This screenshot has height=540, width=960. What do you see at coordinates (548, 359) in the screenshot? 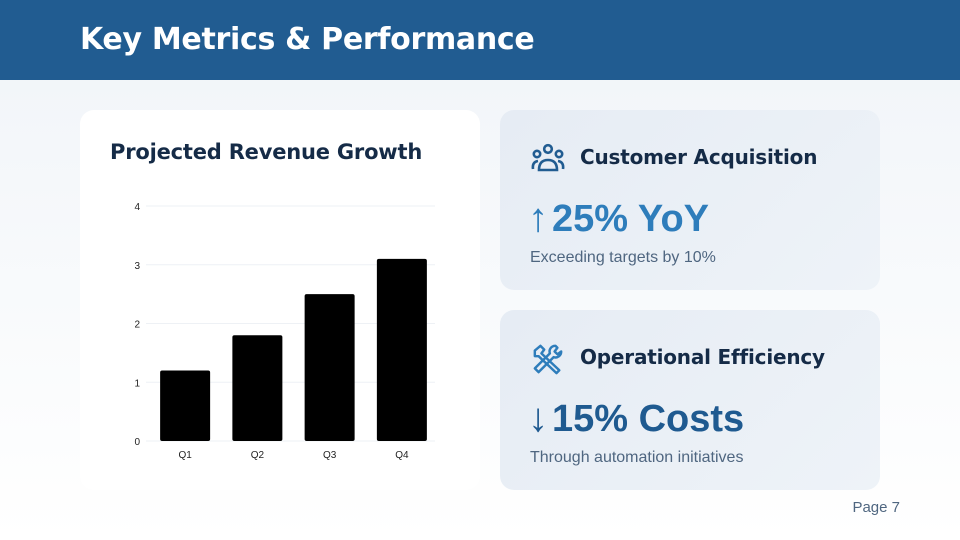
I see `tools-icon` at bounding box center [548, 359].